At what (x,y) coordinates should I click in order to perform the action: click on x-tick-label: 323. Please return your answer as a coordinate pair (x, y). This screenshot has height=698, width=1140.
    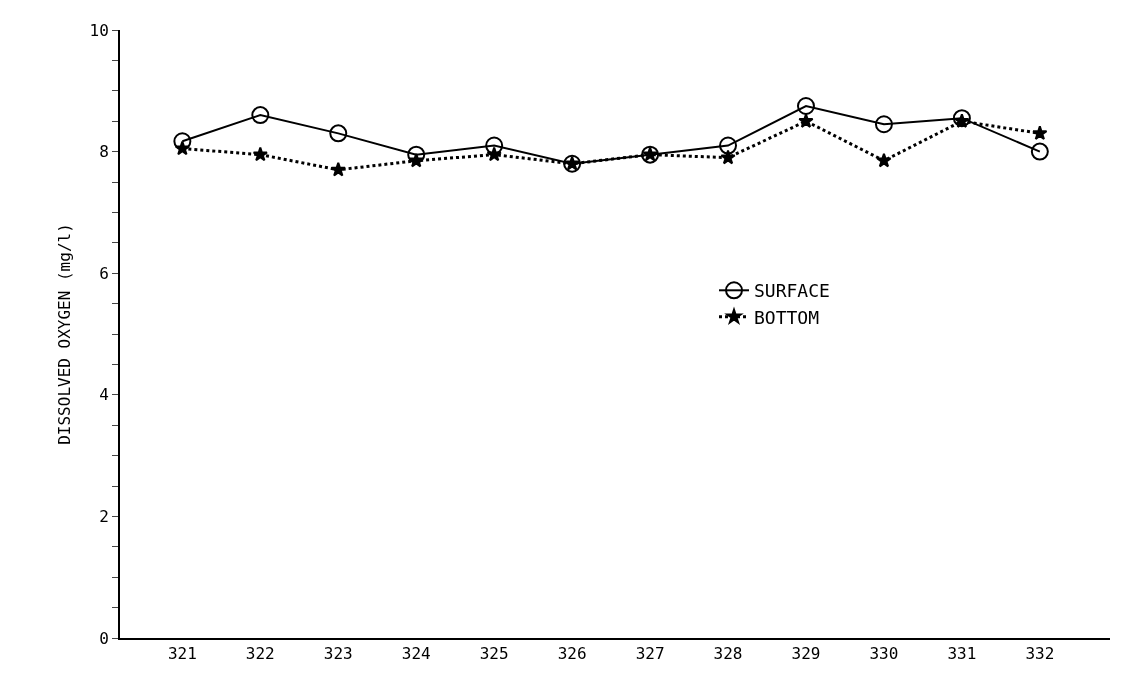
    Looking at the image, I should click on (338, 654).